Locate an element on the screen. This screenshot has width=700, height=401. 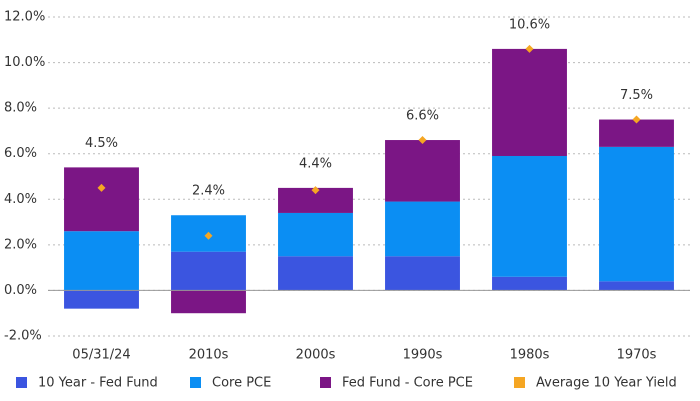
data-label: 4.4% is located at coordinates (315, 163).